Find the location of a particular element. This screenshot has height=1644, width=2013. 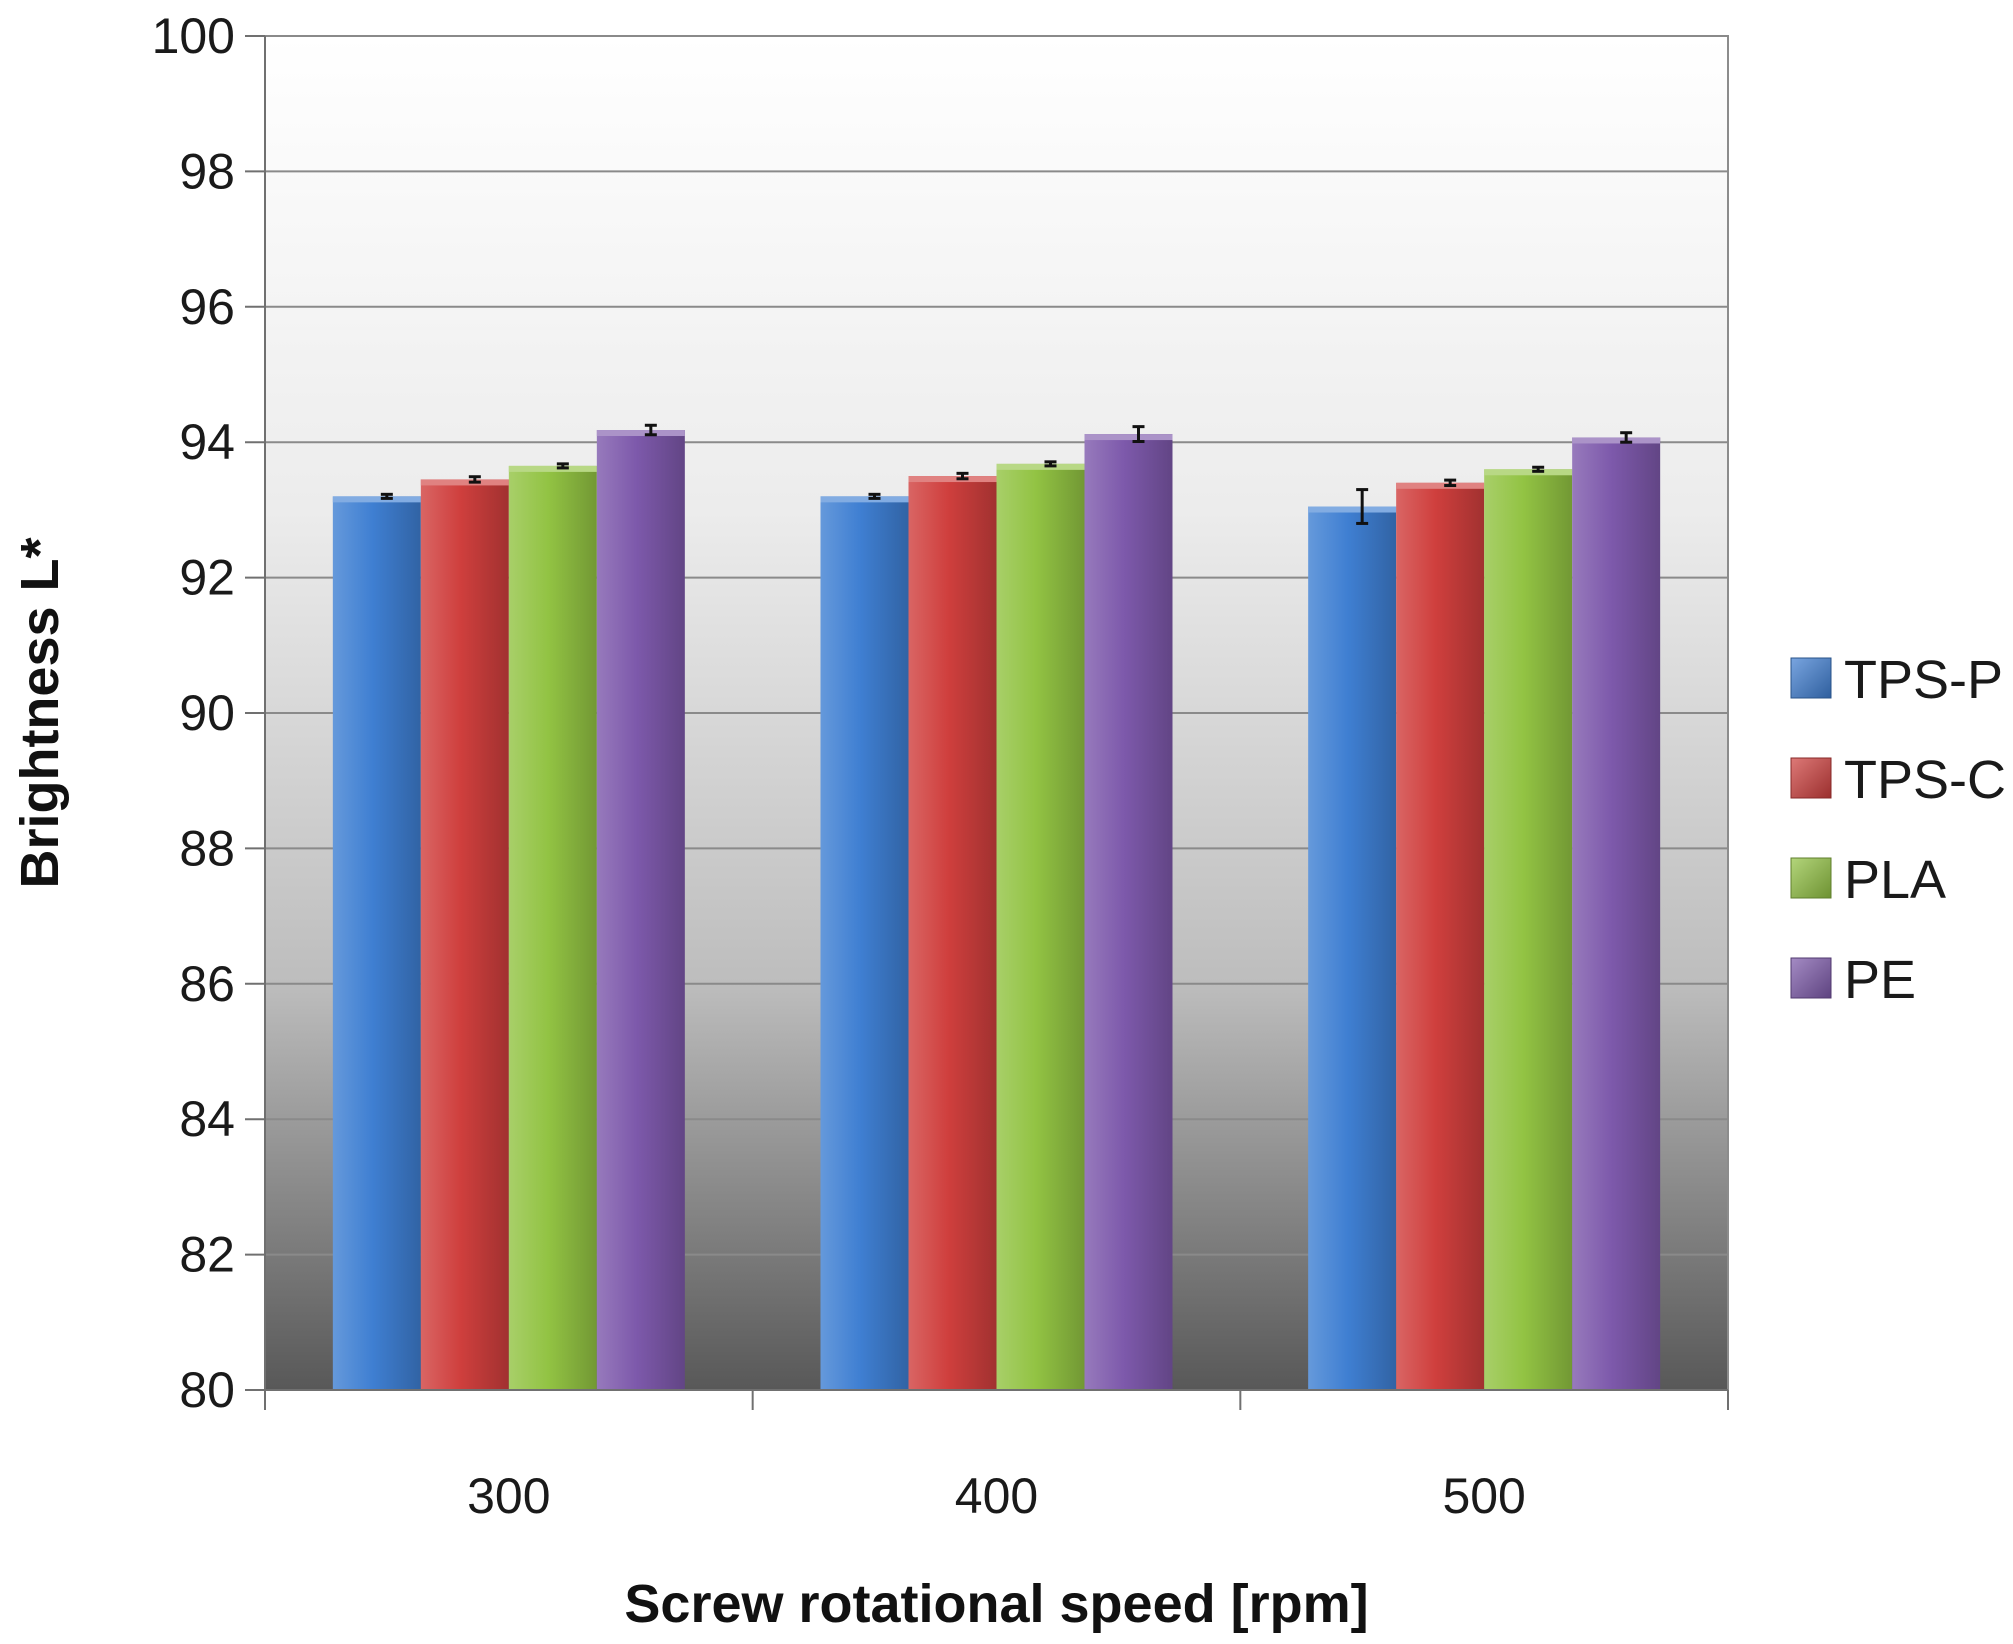

y-tick-label: 84 is located at coordinates (207, 1119).